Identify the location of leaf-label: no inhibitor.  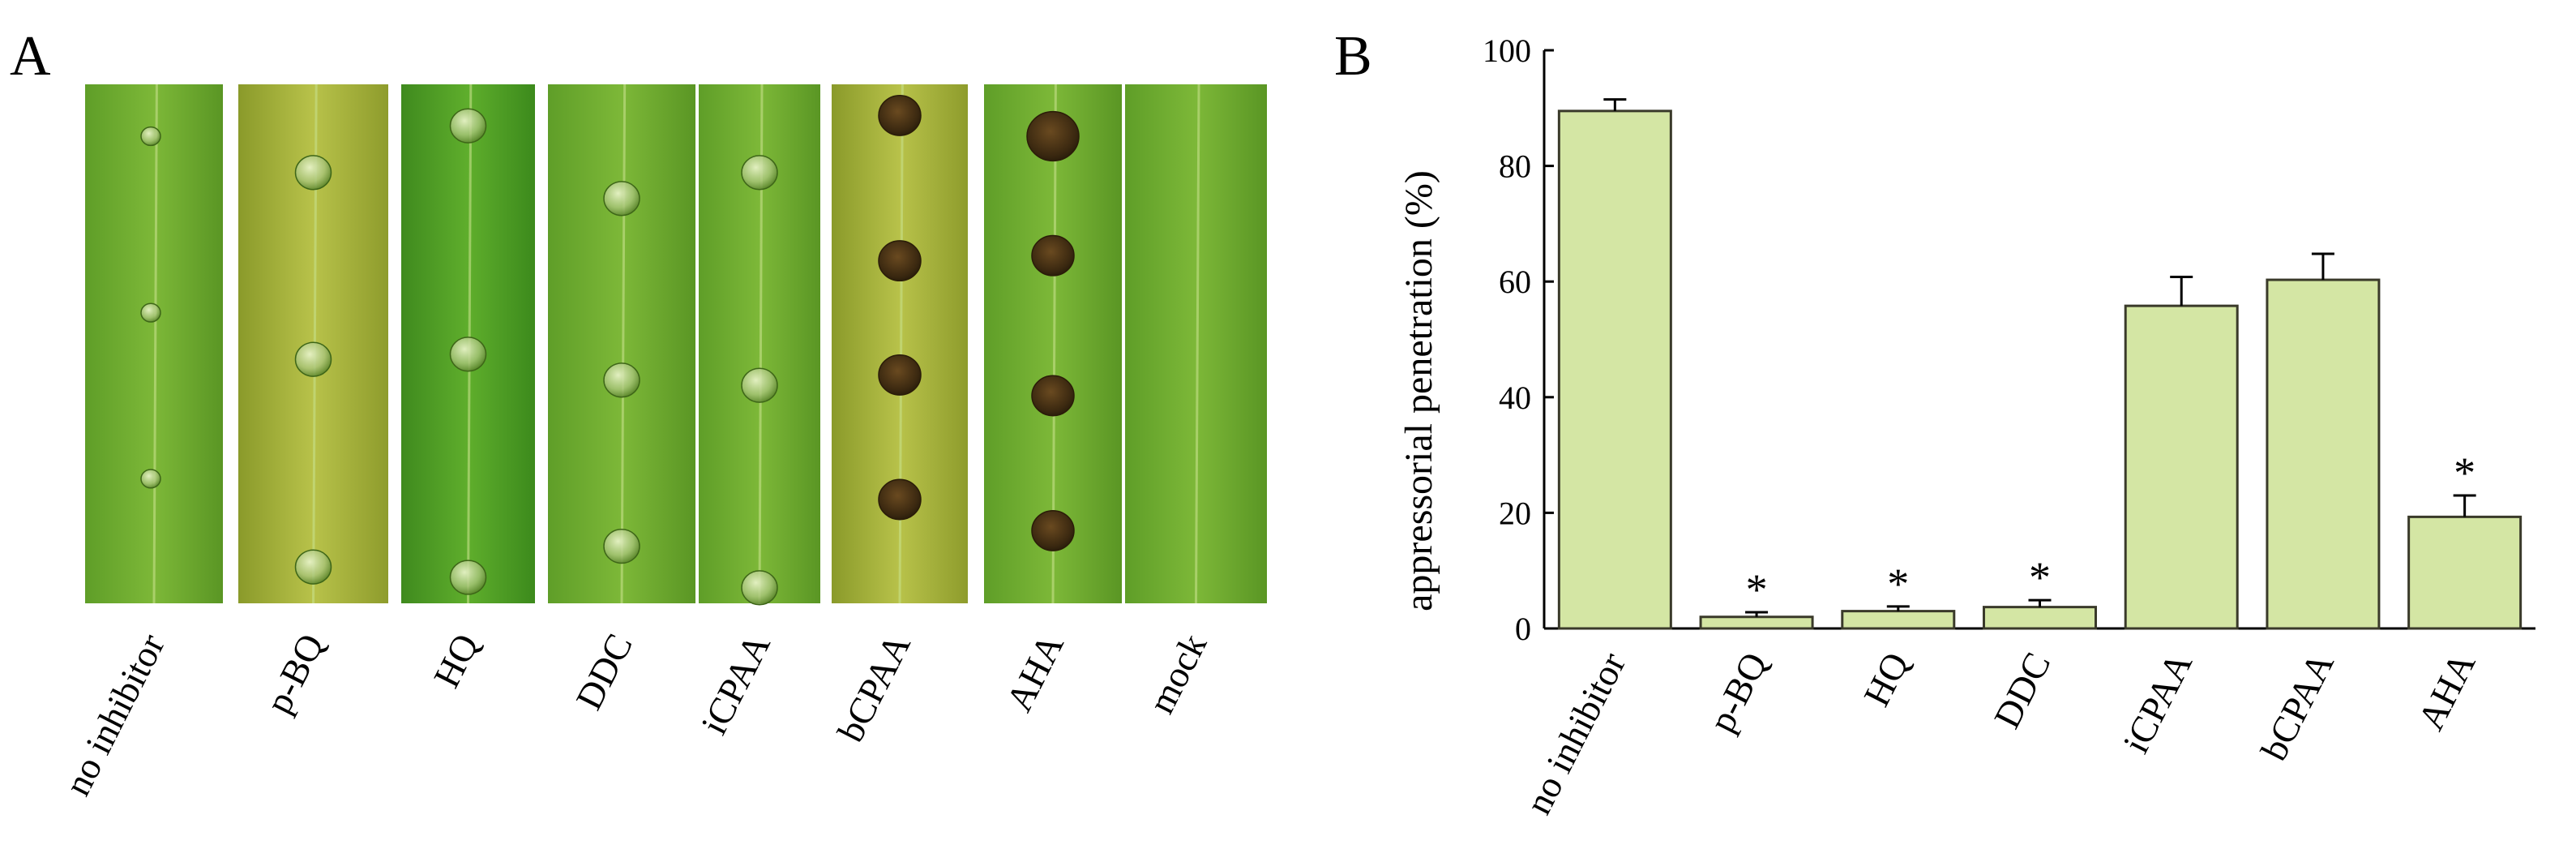
(114, 714).